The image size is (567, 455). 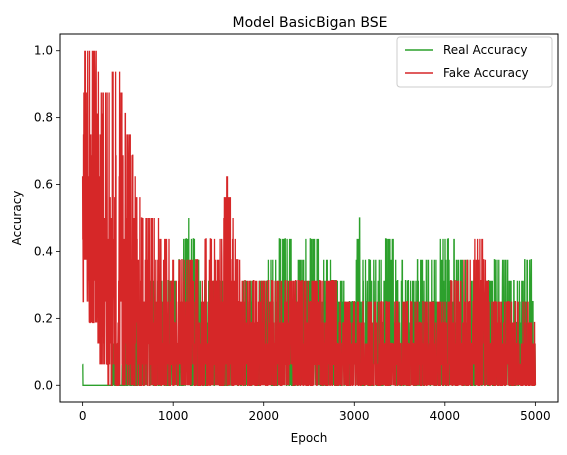 What do you see at coordinates (315, 412) in the screenshot?
I see `x-axis: 0 1000 2000 3000 4000 5000` at bounding box center [315, 412].